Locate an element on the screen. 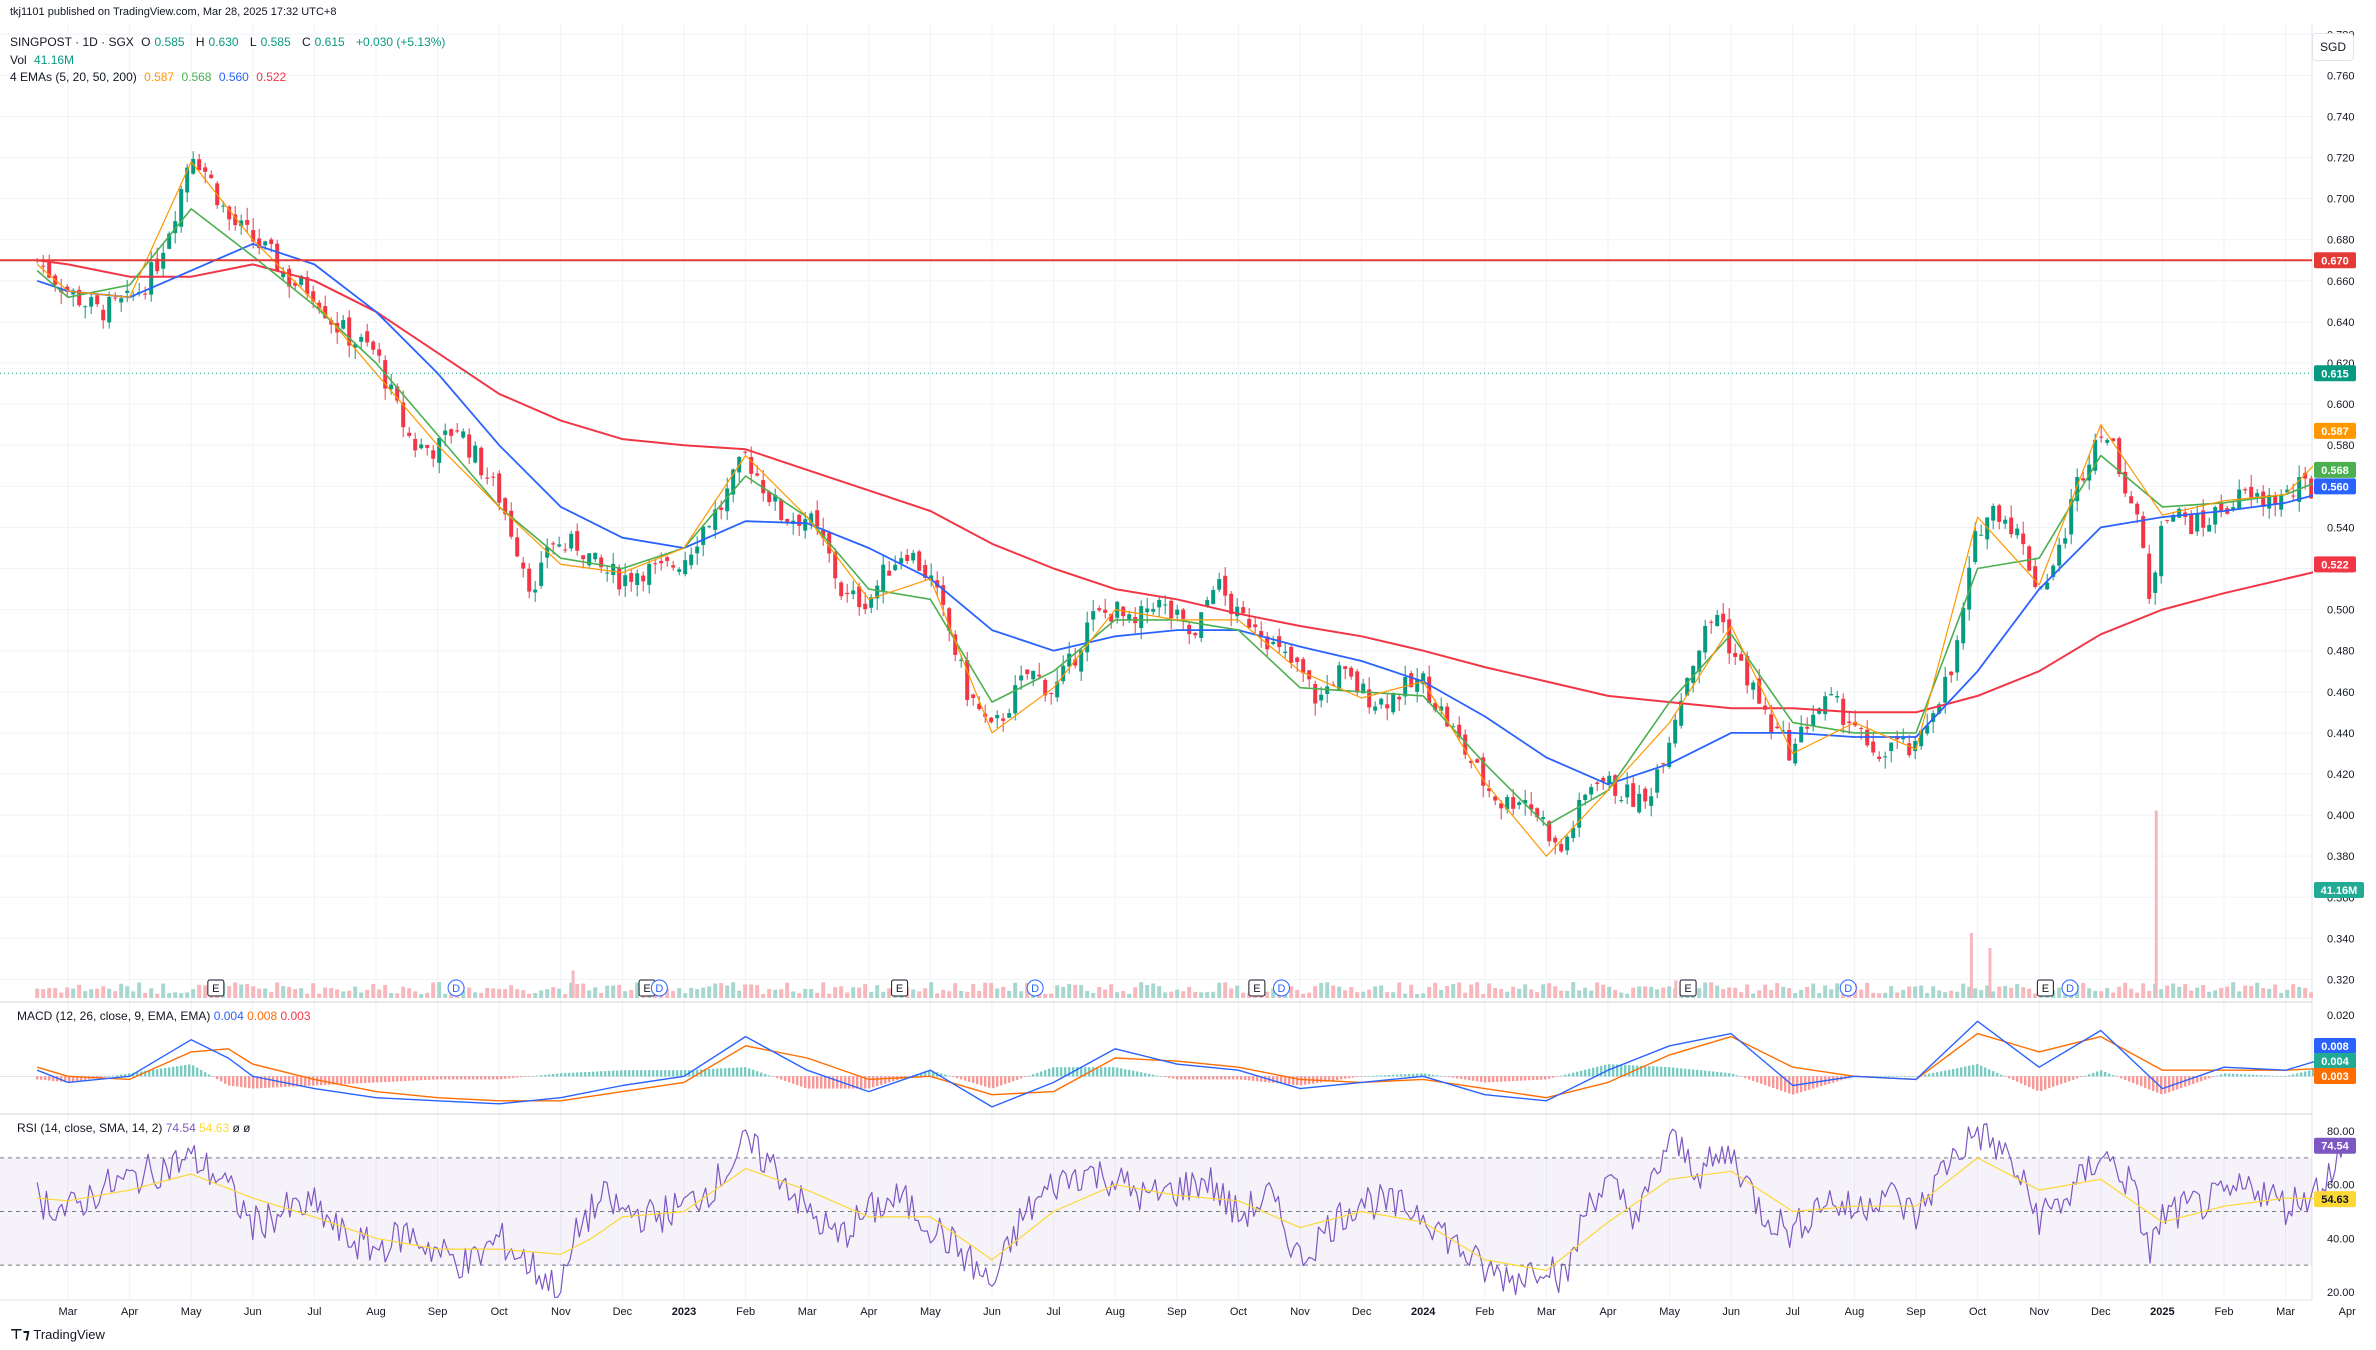 The height and width of the screenshot is (1350, 2376). time-tick-label: 2024 is located at coordinates (1423, 1312).